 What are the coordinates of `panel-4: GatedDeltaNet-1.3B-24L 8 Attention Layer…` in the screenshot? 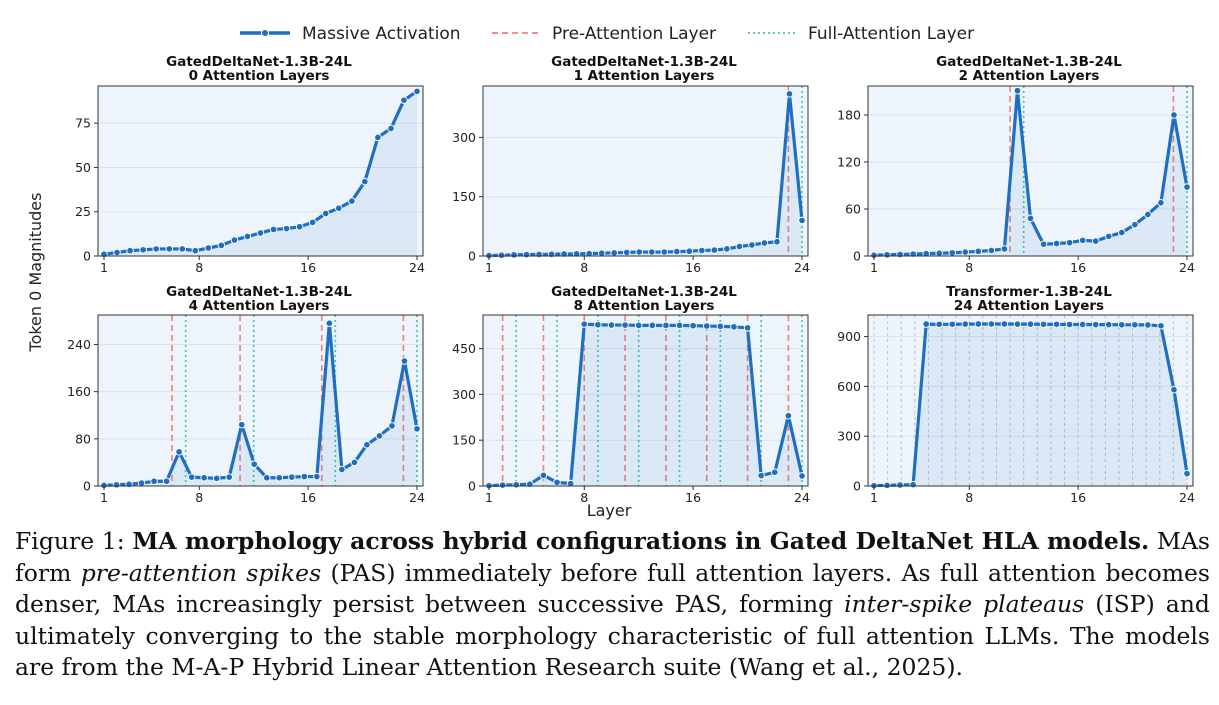 It's located at (631, 394).